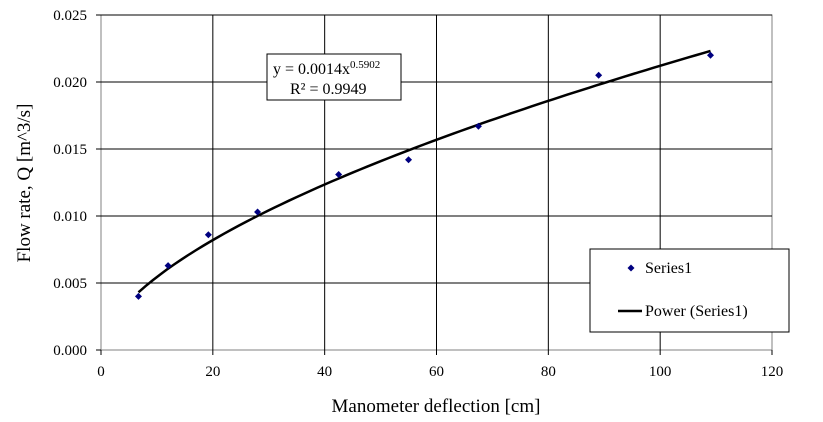 This screenshot has width=823, height=422. What do you see at coordinates (70, 284) in the screenshot?
I see `y-tick-label: 0.005` at bounding box center [70, 284].